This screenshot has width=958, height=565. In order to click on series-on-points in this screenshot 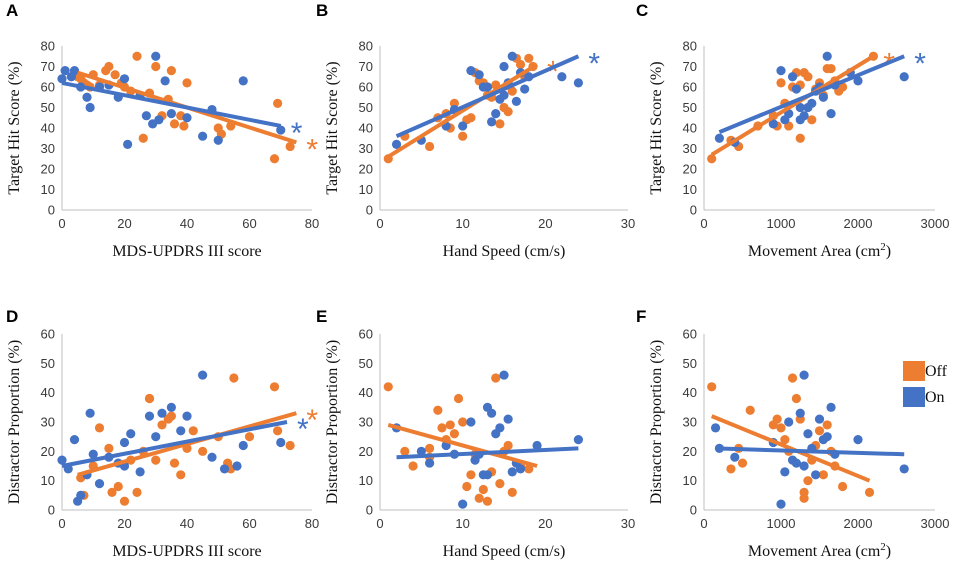, I will do `click(171, 100)`.